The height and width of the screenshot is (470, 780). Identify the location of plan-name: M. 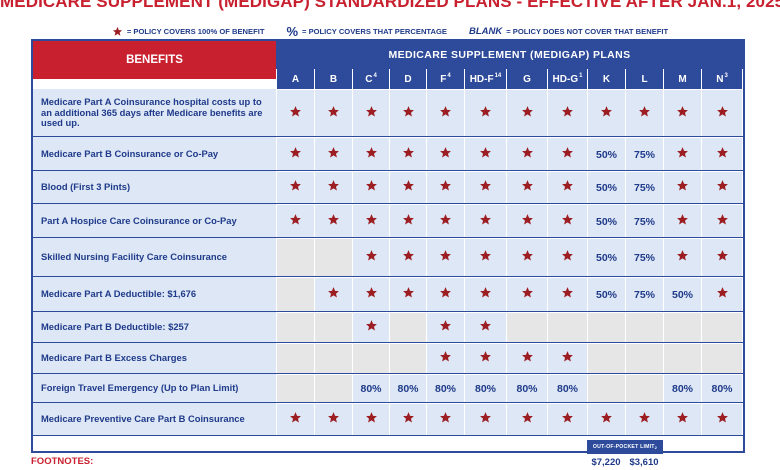
(682, 79).